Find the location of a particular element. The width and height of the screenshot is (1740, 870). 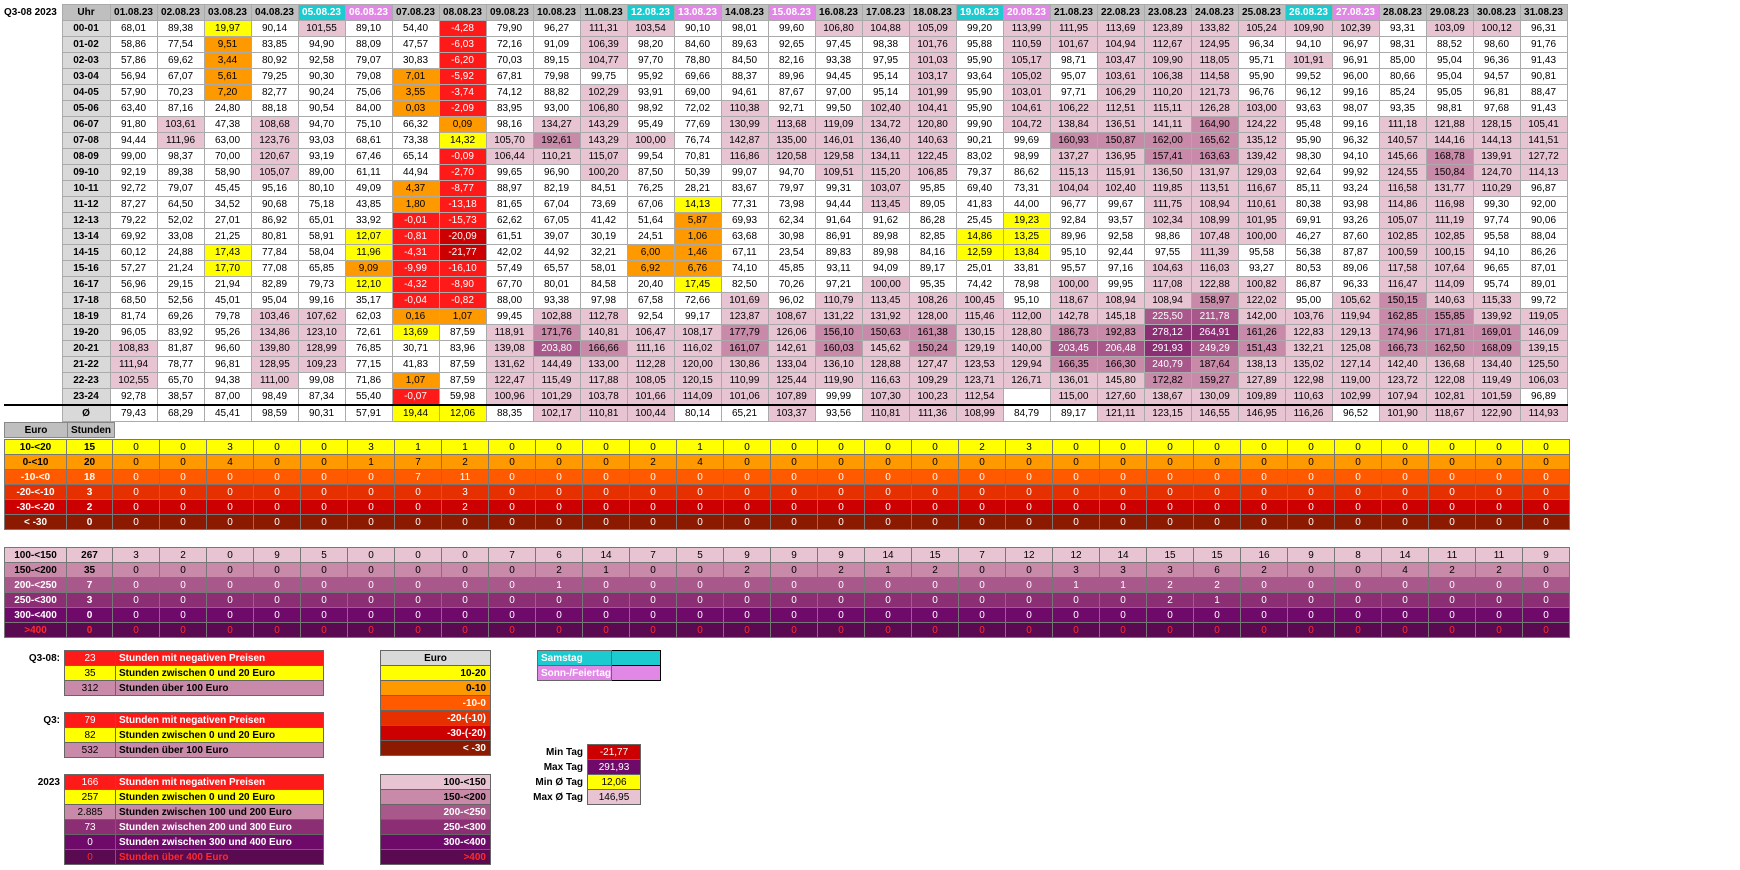

price-cell: 1,80 is located at coordinates (415, 204).